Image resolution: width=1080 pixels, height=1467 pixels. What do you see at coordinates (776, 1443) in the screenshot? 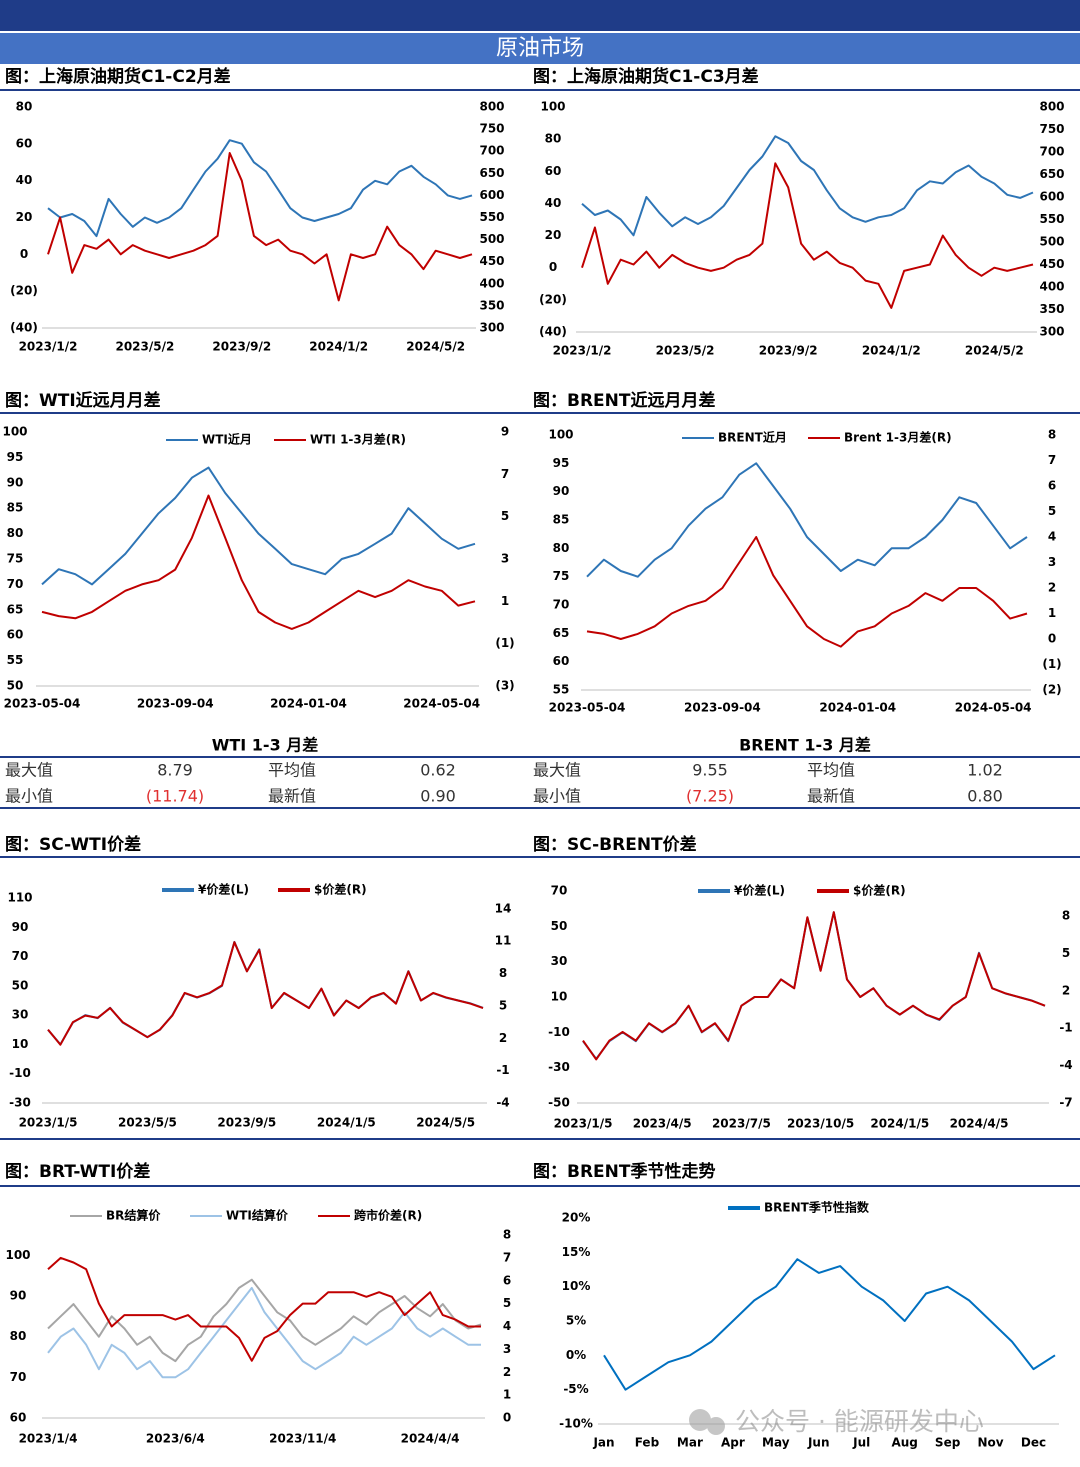
I see `x-tick-label: May` at bounding box center [776, 1443].